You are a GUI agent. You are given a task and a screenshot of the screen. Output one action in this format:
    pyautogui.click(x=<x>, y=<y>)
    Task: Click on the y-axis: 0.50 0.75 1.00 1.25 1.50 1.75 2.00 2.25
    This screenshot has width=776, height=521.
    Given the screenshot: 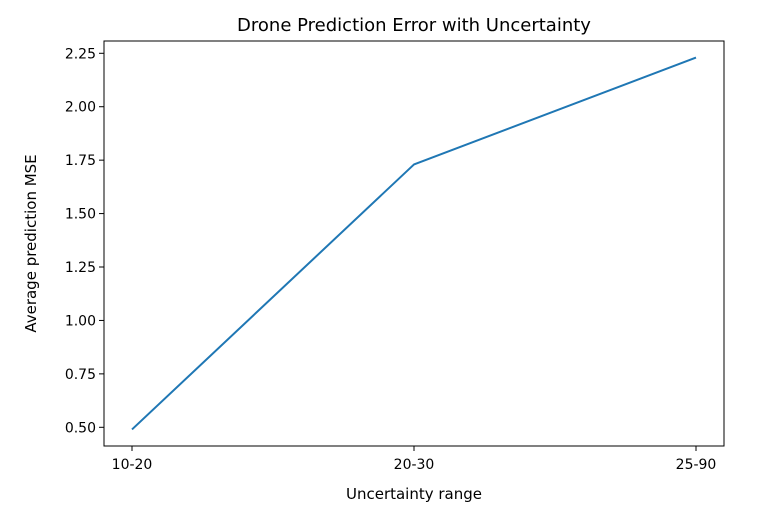 What is the action you would take?
    pyautogui.click(x=84, y=241)
    